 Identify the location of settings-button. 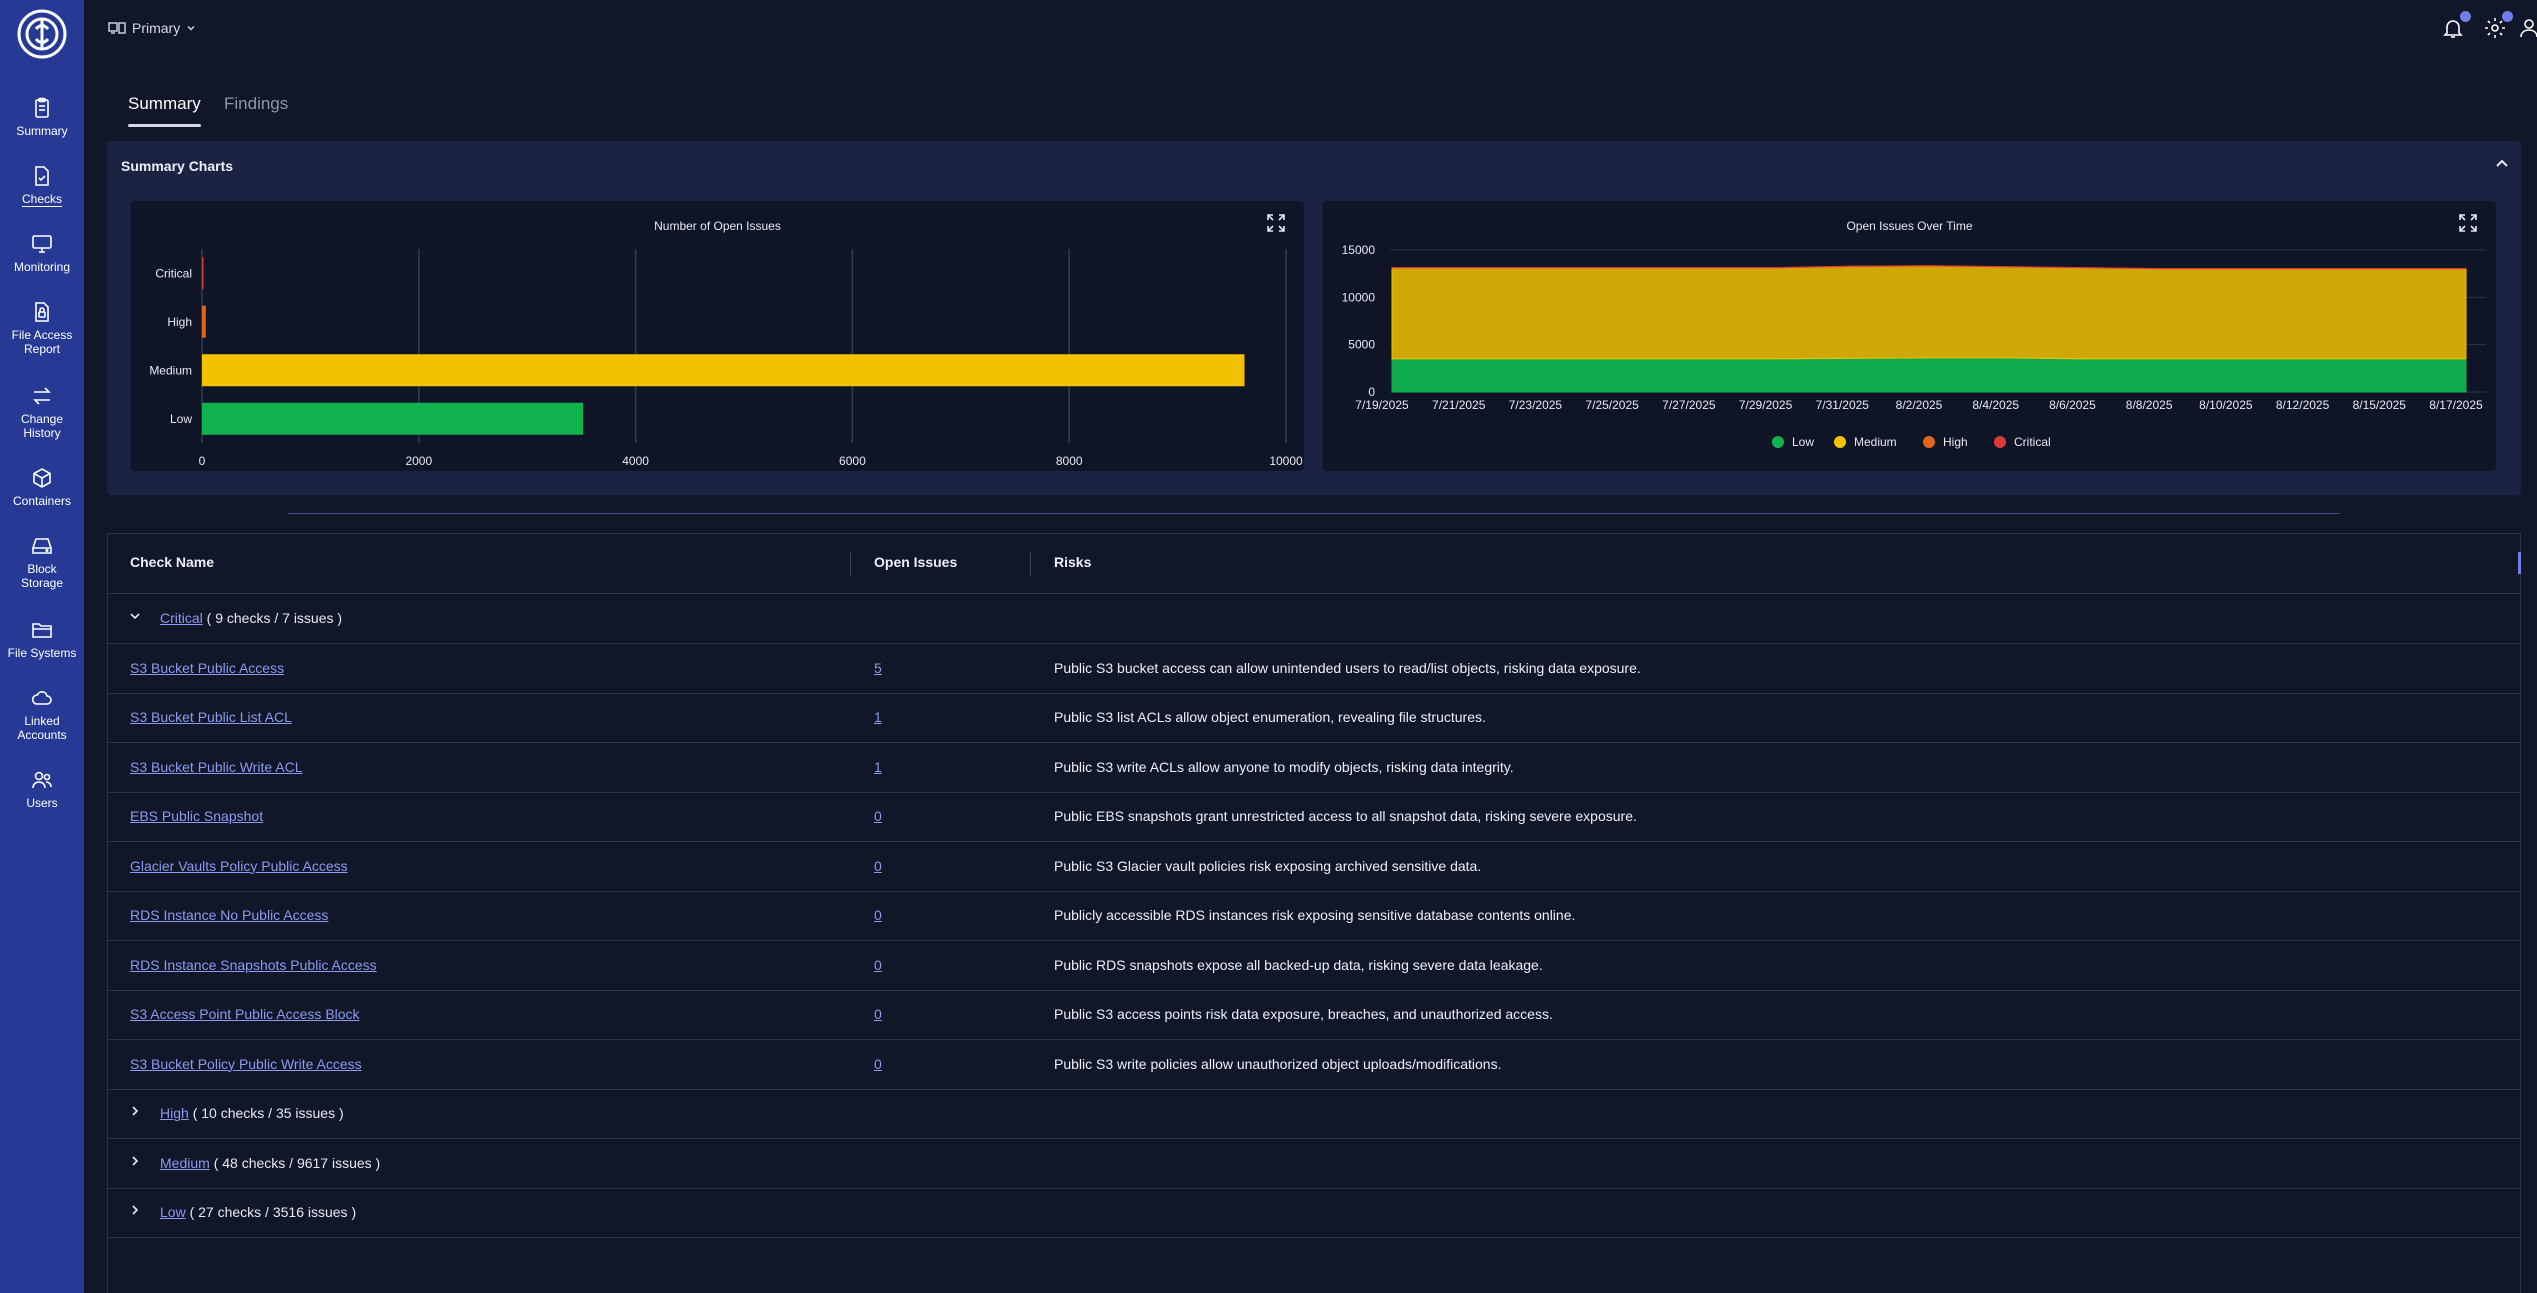
(2498, 25).